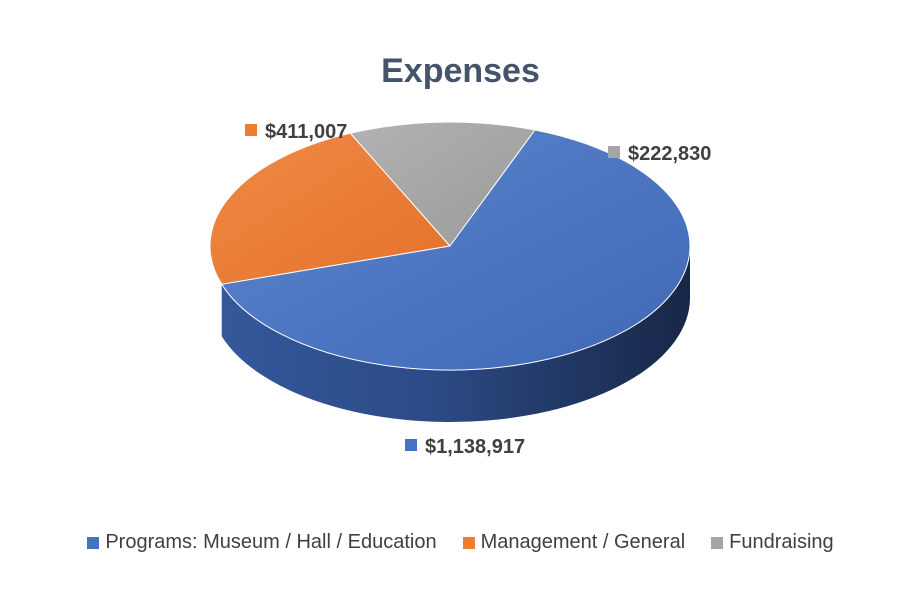  Describe the element at coordinates (330, 208) in the screenshot. I see `pie-slice-management` at that location.